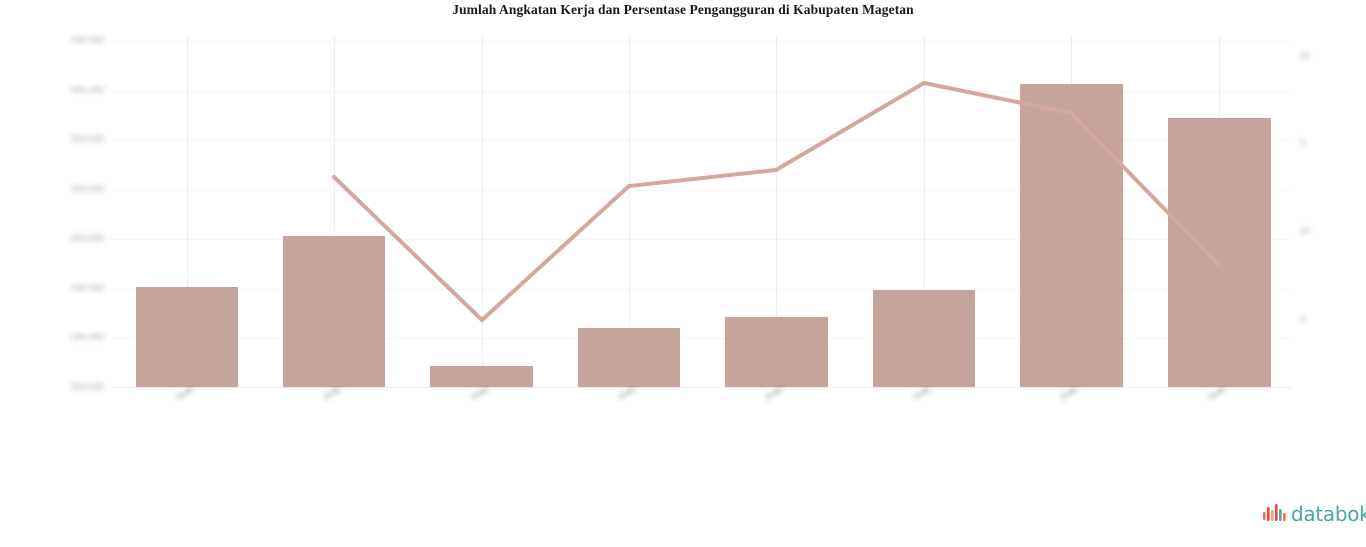 This screenshot has width=1366, height=547. I want to click on y-axis-left-tick-0: 000.000, so click(87, 40).